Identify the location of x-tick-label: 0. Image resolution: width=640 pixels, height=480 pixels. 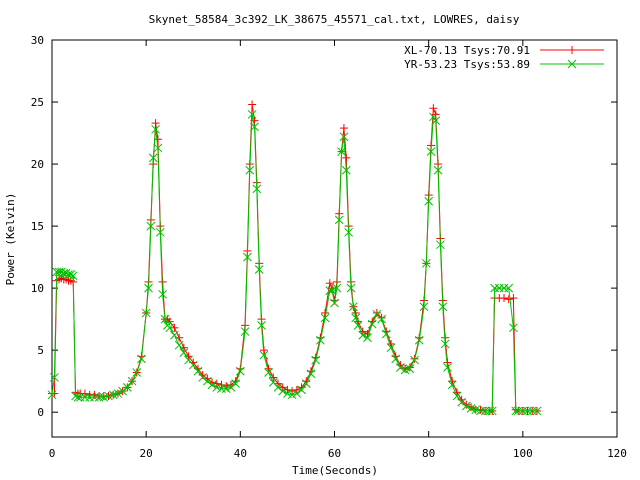
(52, 453).